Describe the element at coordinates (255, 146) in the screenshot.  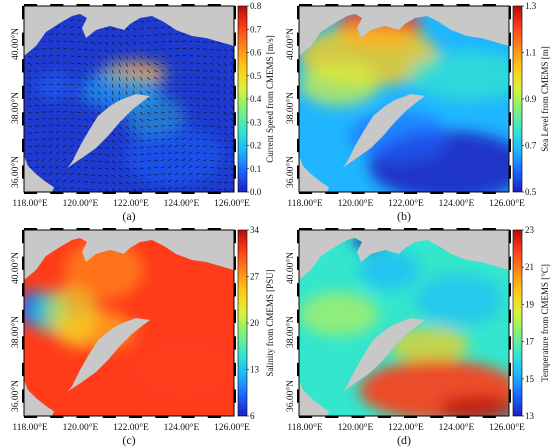
I see `colorbar-tick-label: 0.2` at that location.